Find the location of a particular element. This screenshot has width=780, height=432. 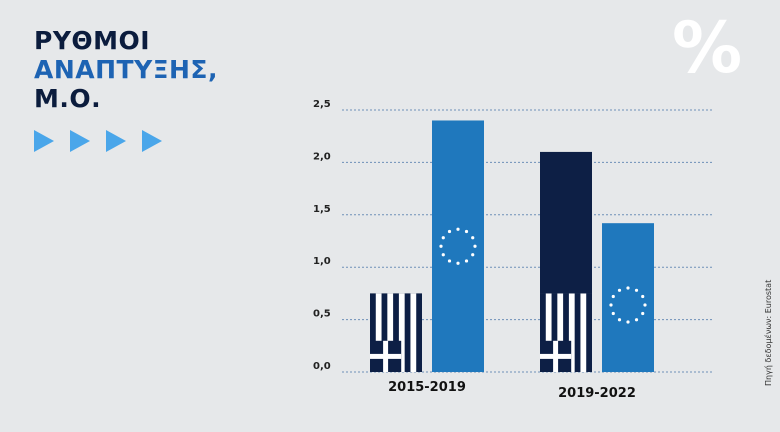

bar-eu is located at coordinates (628, 297).